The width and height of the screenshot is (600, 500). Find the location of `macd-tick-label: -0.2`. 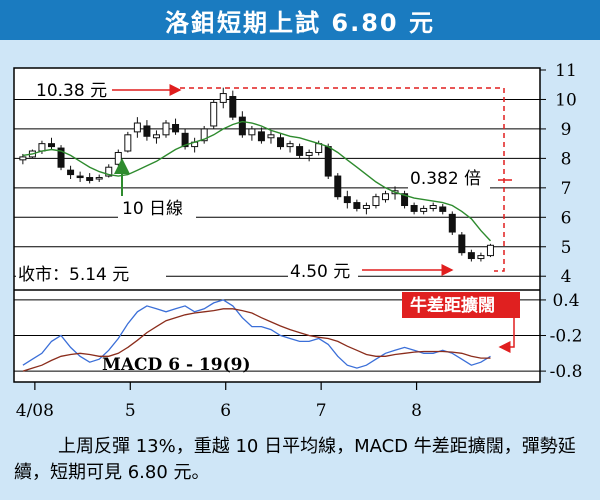

macd-tick-label: -0.2 is located at coordinates (566, 337).